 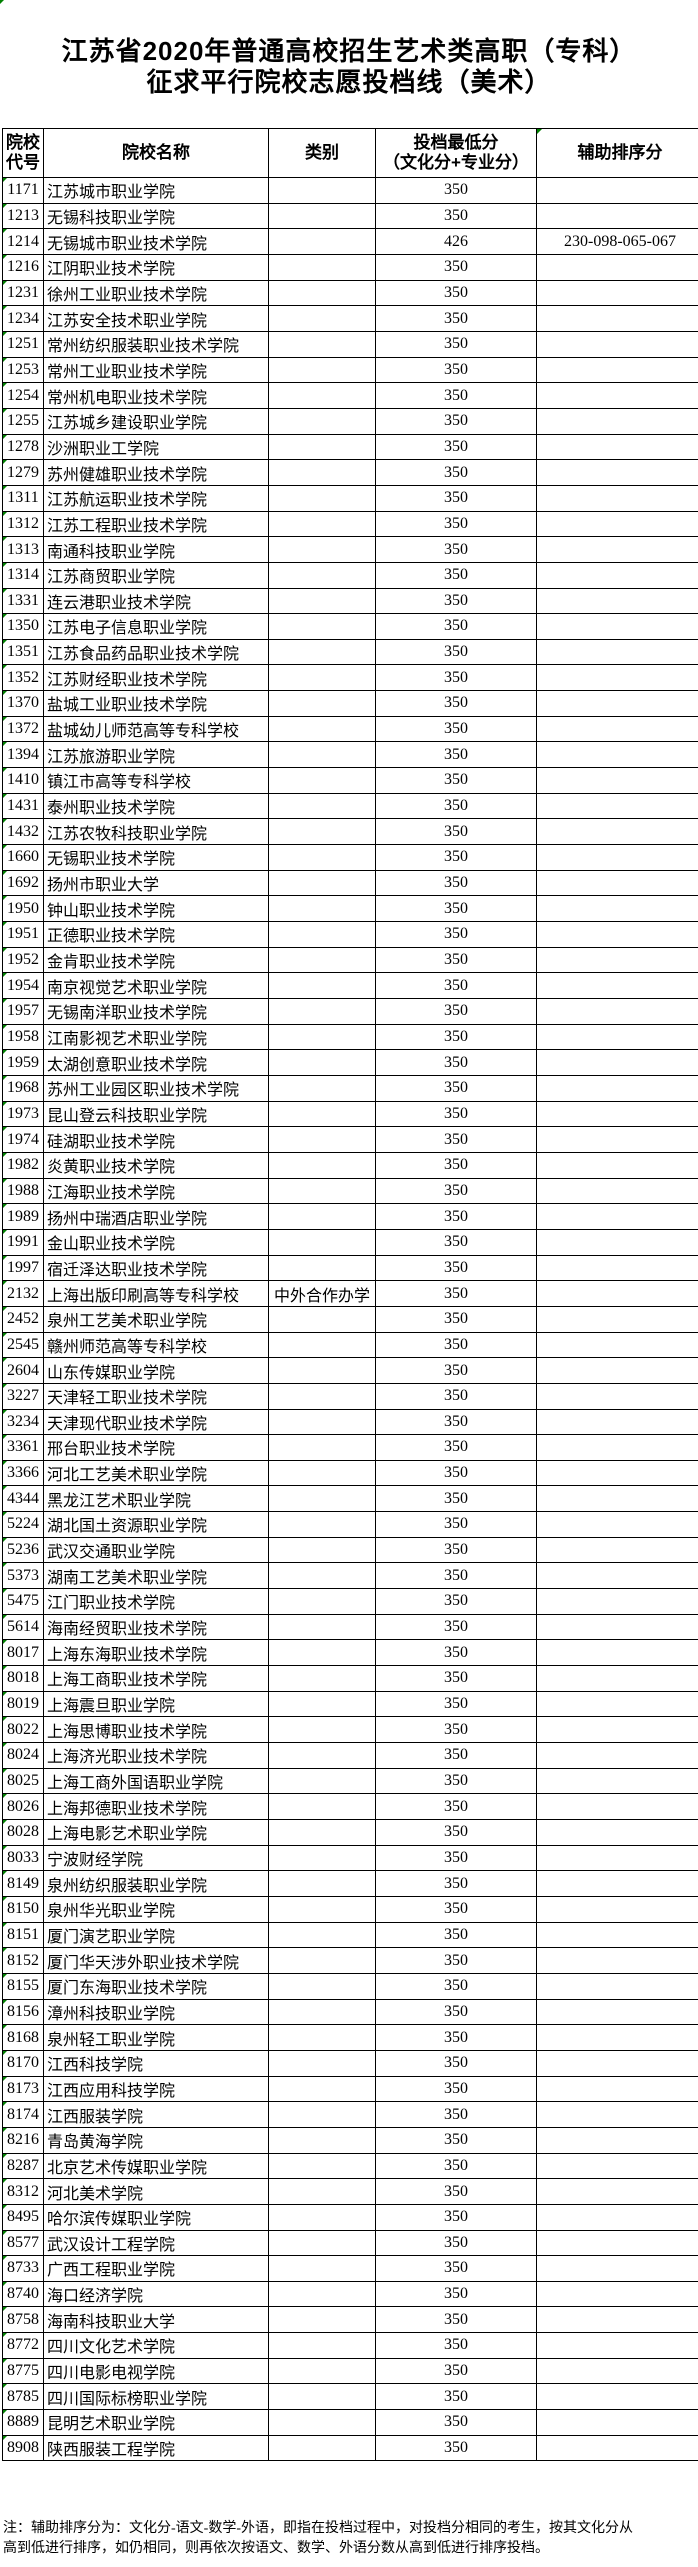 What do you see at coordinates (23, 153) in the screenshot?
I see `column-header-code: 院校 代号` at bounding box center [23, 153].